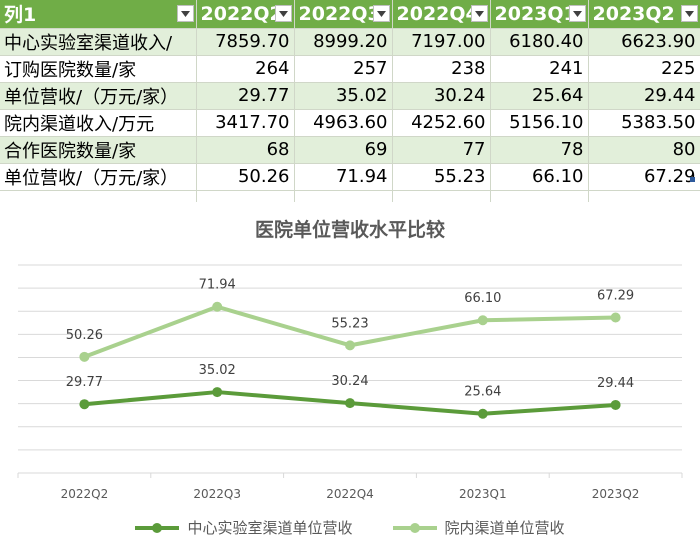  I want to click on header-cell-2022q2: 2022Q2, so click(245, 14).